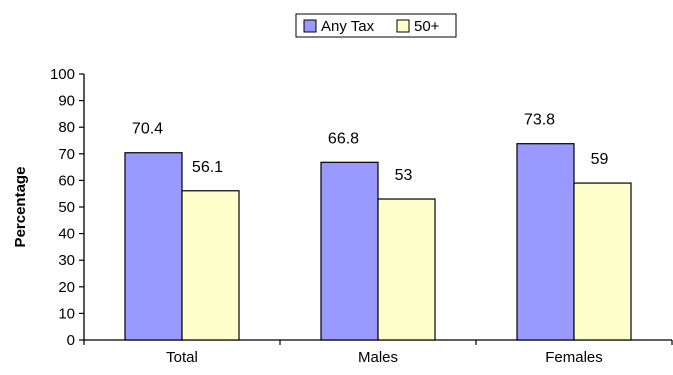 The image size is (673, 375). What do you see at coordinates (600, 159) in the screenshot?
I see `data-label: 59` at bounding box center [600, 159].